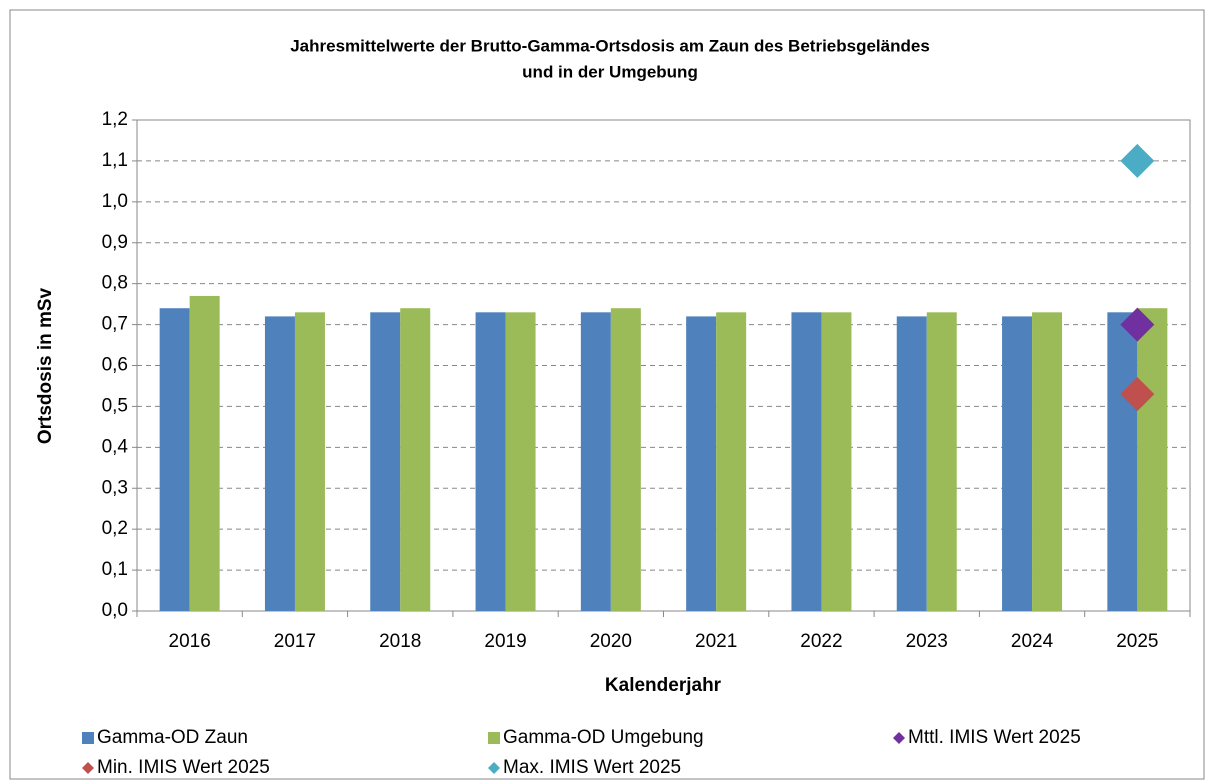 The height and width of the screenshot is (780, 1215). What do you see at coordinates (115, 610) in the screenshot?
I see `y-tick-label: 0,0` at bounding box center [115, 610].